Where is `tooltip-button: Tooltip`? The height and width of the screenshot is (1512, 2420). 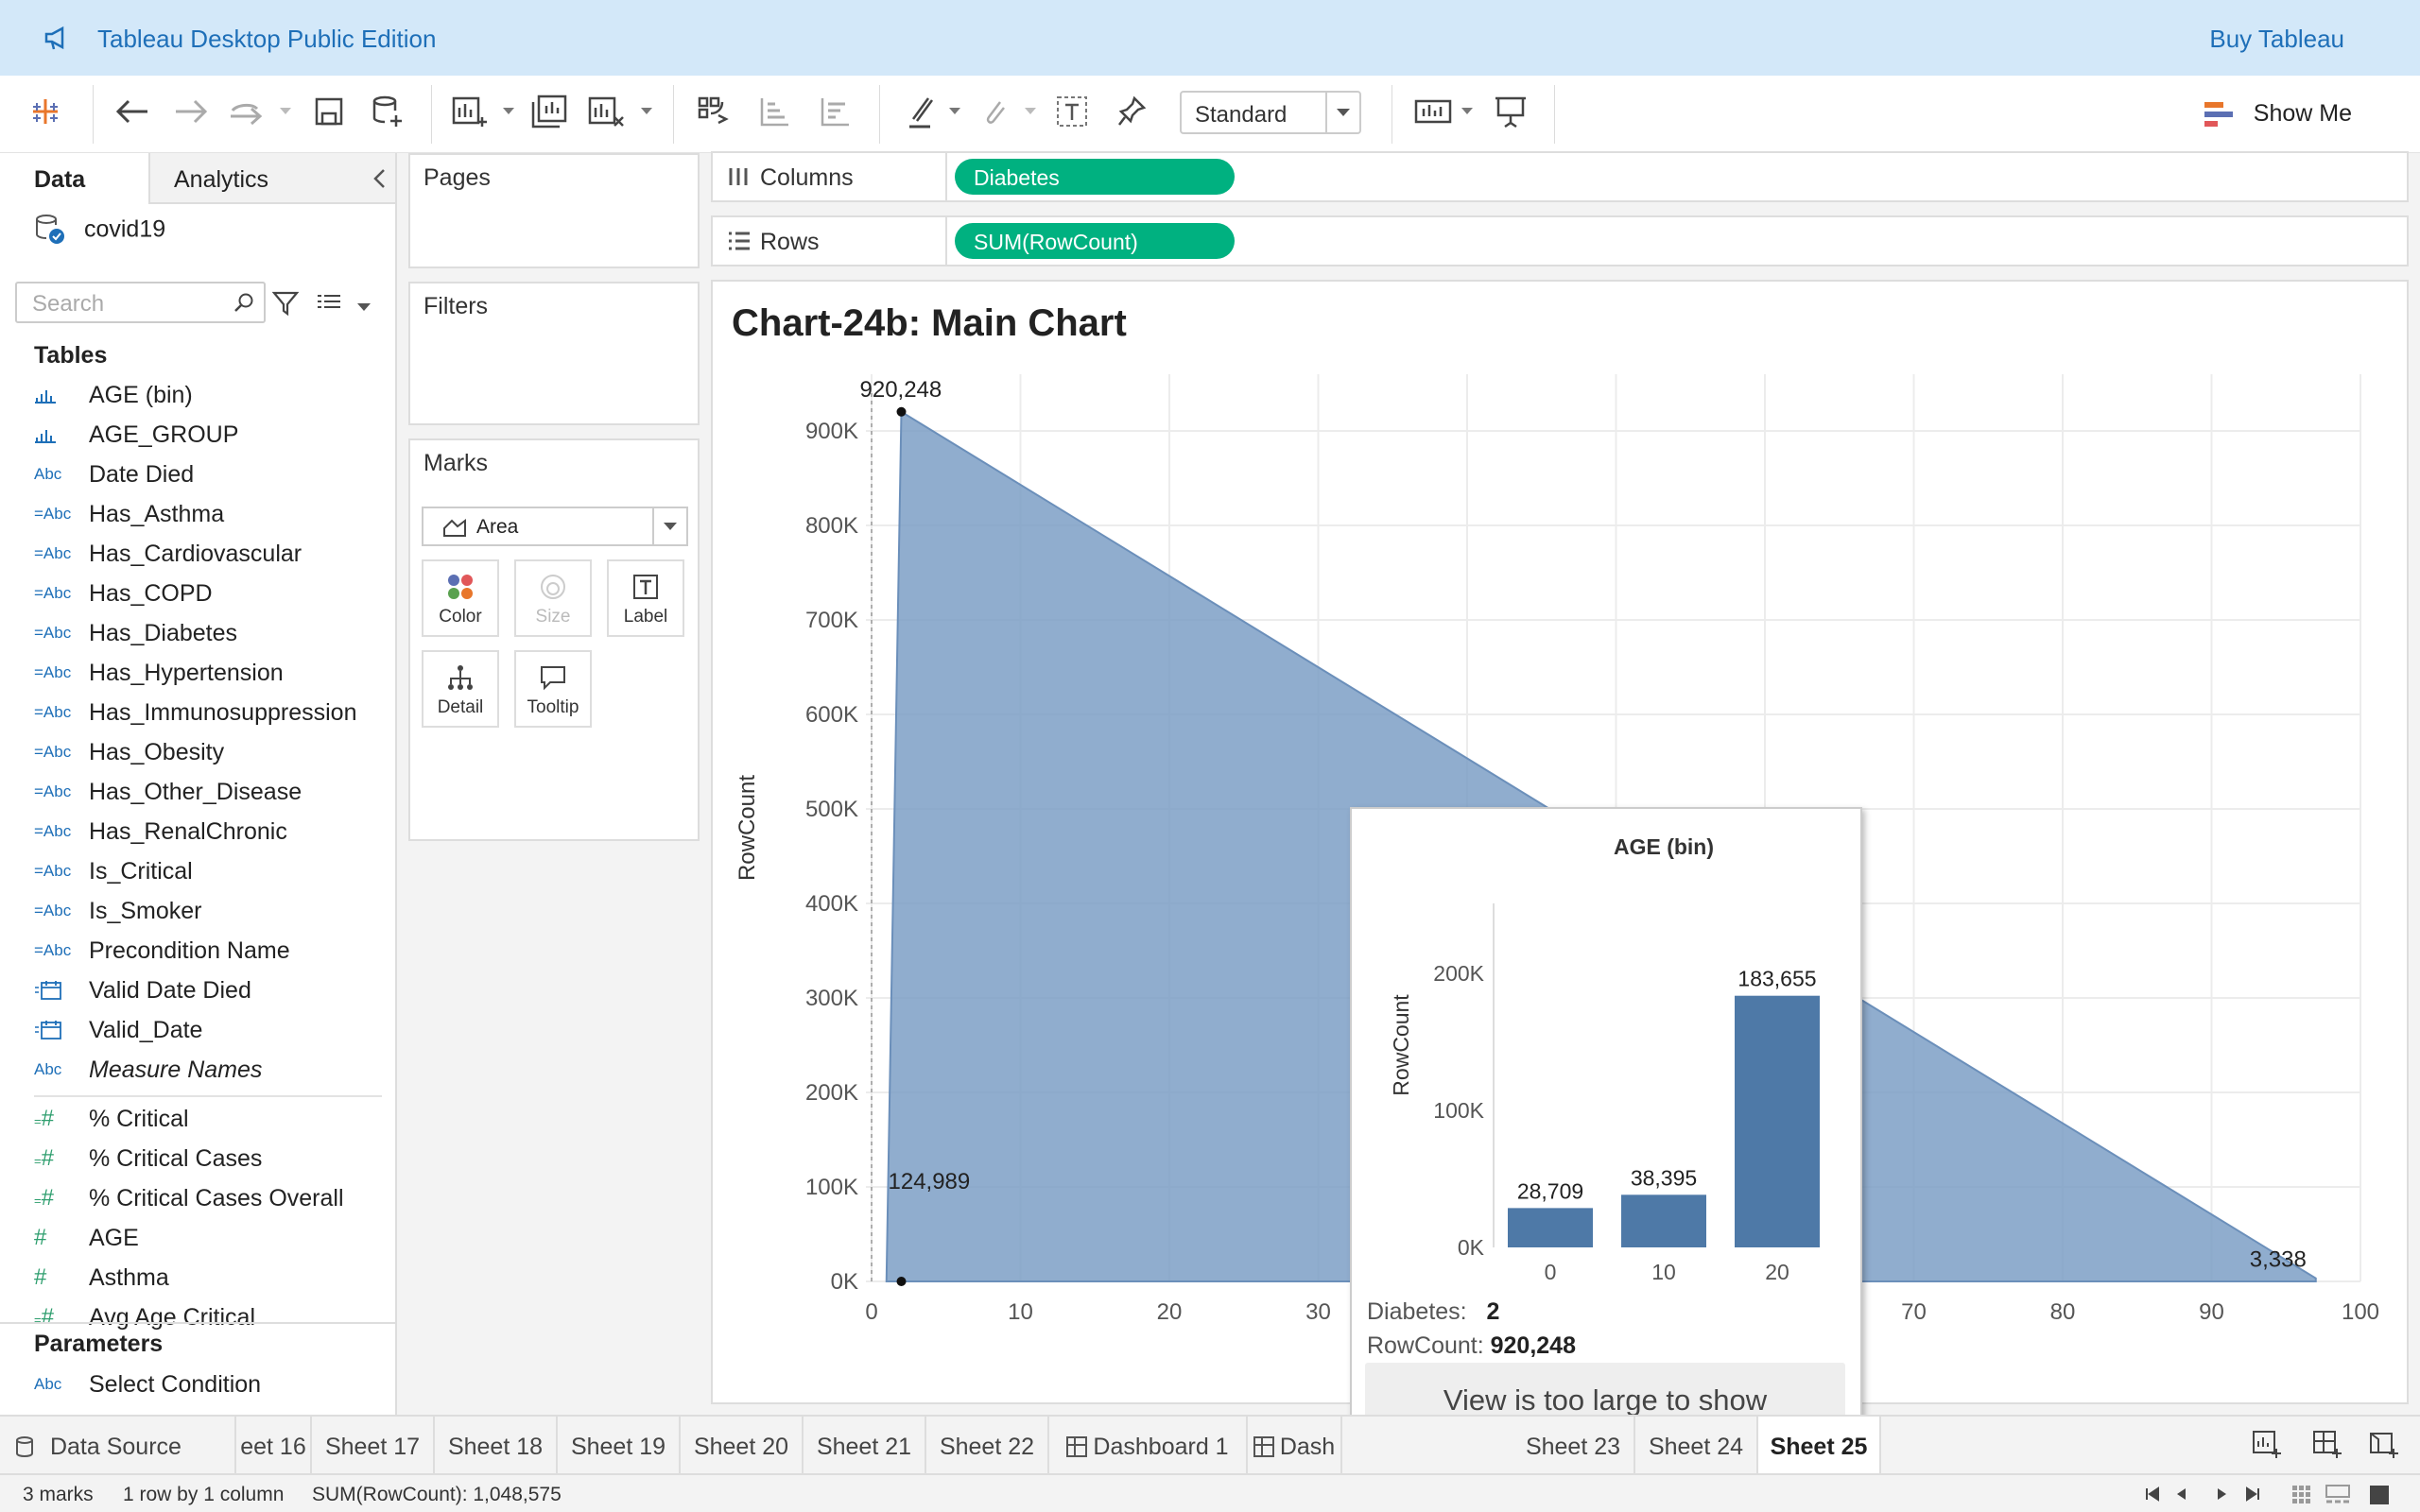 tooltip-button: Tooltip is located at coordinates (553, 689).